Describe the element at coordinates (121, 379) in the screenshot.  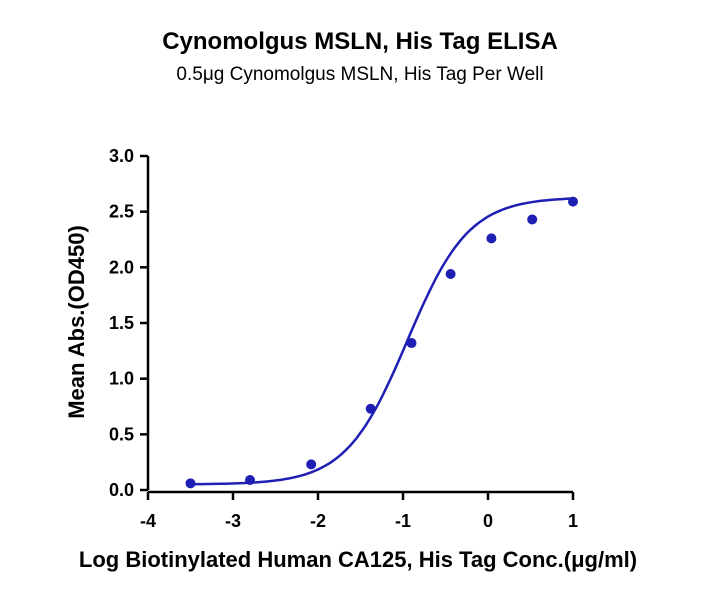
I see `y-tick-label: 1.0` at that location.